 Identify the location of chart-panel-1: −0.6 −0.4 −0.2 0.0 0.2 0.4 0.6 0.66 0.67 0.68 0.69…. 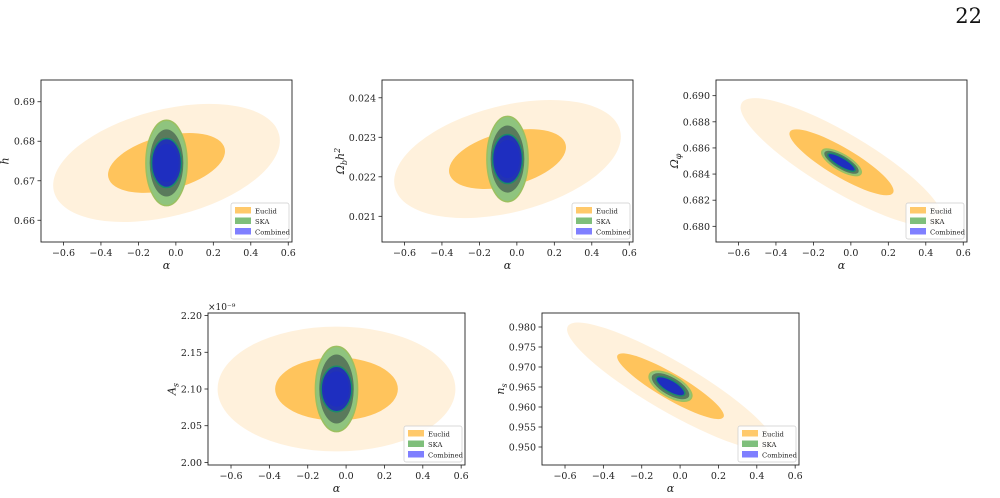
(148, 175).